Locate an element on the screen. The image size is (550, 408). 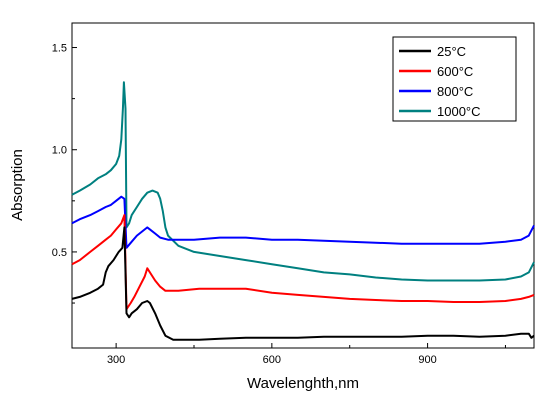
legend-box is located at coordinates (454, 79).